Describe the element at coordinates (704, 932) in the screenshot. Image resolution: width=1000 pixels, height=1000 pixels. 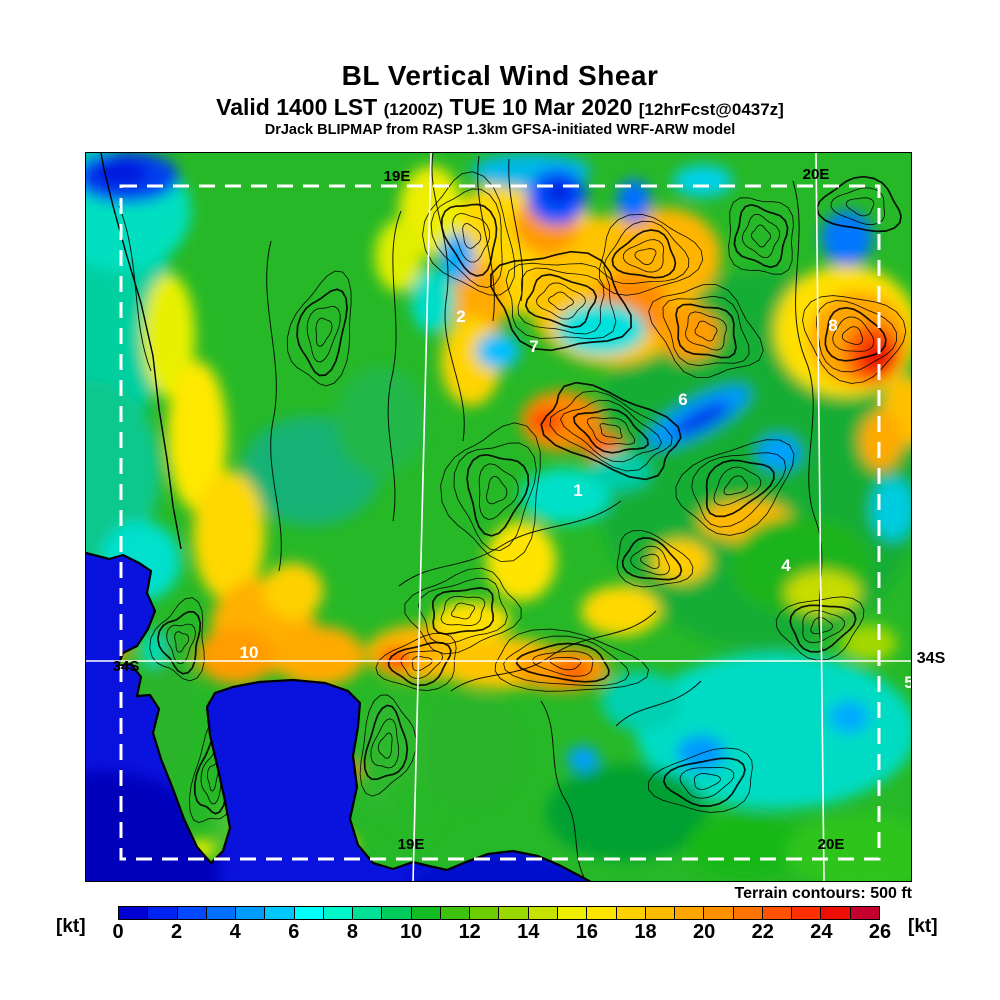
I see `colorbar-tick-label: 20` at that location.